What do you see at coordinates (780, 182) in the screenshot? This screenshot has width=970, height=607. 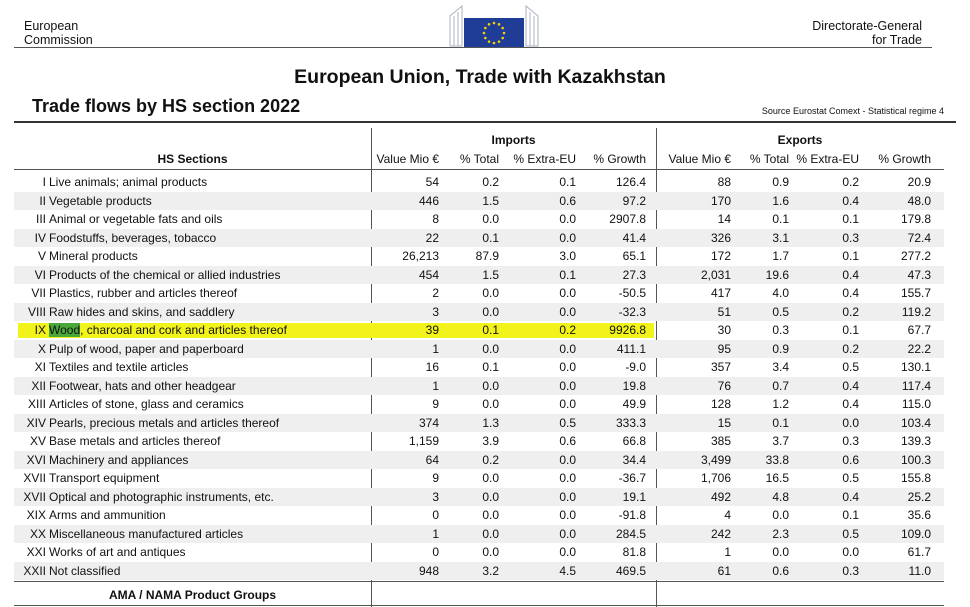 I see `cell-exp-total: 0.9` at bounding box center [780, 182].